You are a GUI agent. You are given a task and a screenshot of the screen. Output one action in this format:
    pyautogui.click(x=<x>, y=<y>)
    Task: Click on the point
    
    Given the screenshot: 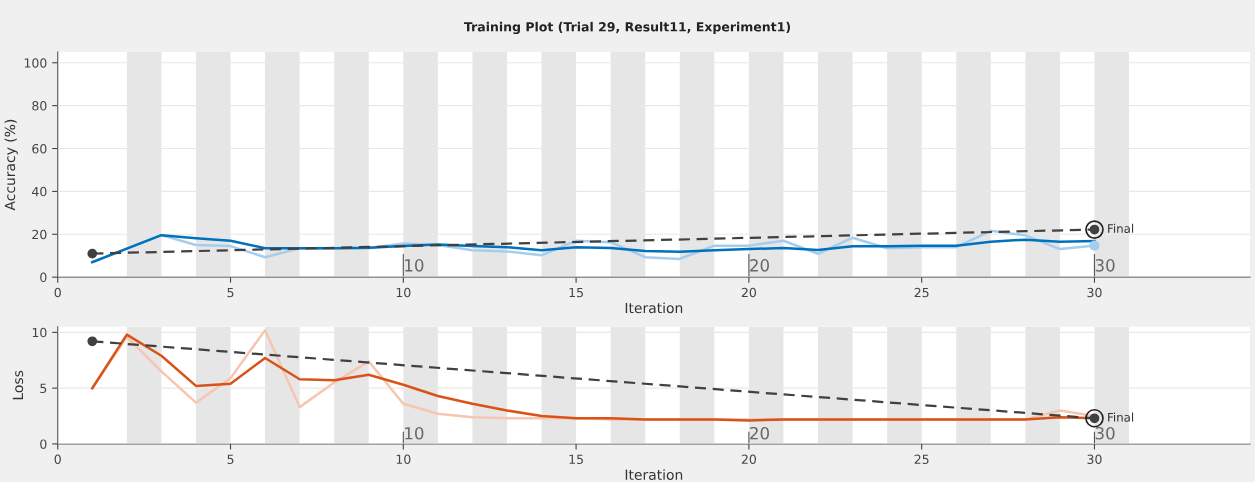 What is the action you would take?
    pyautogui.click(x=1094, y=245)
    